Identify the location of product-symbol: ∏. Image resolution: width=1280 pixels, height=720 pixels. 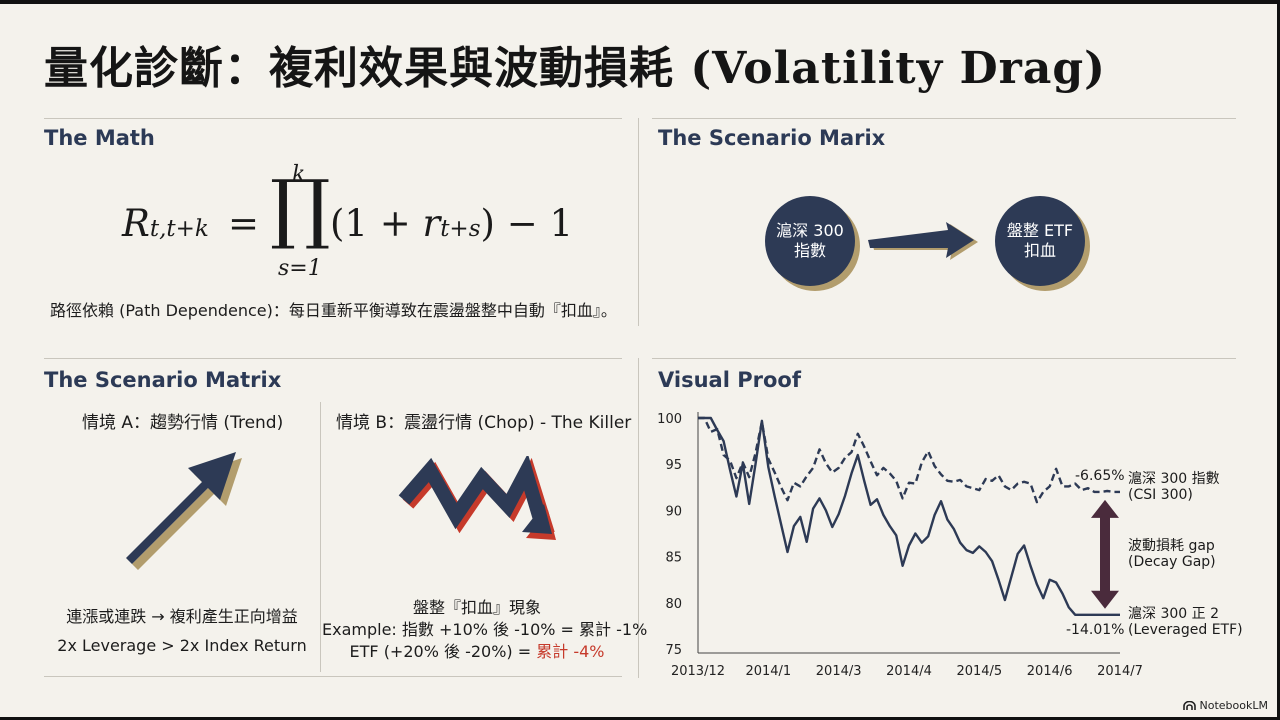
(300, 207).